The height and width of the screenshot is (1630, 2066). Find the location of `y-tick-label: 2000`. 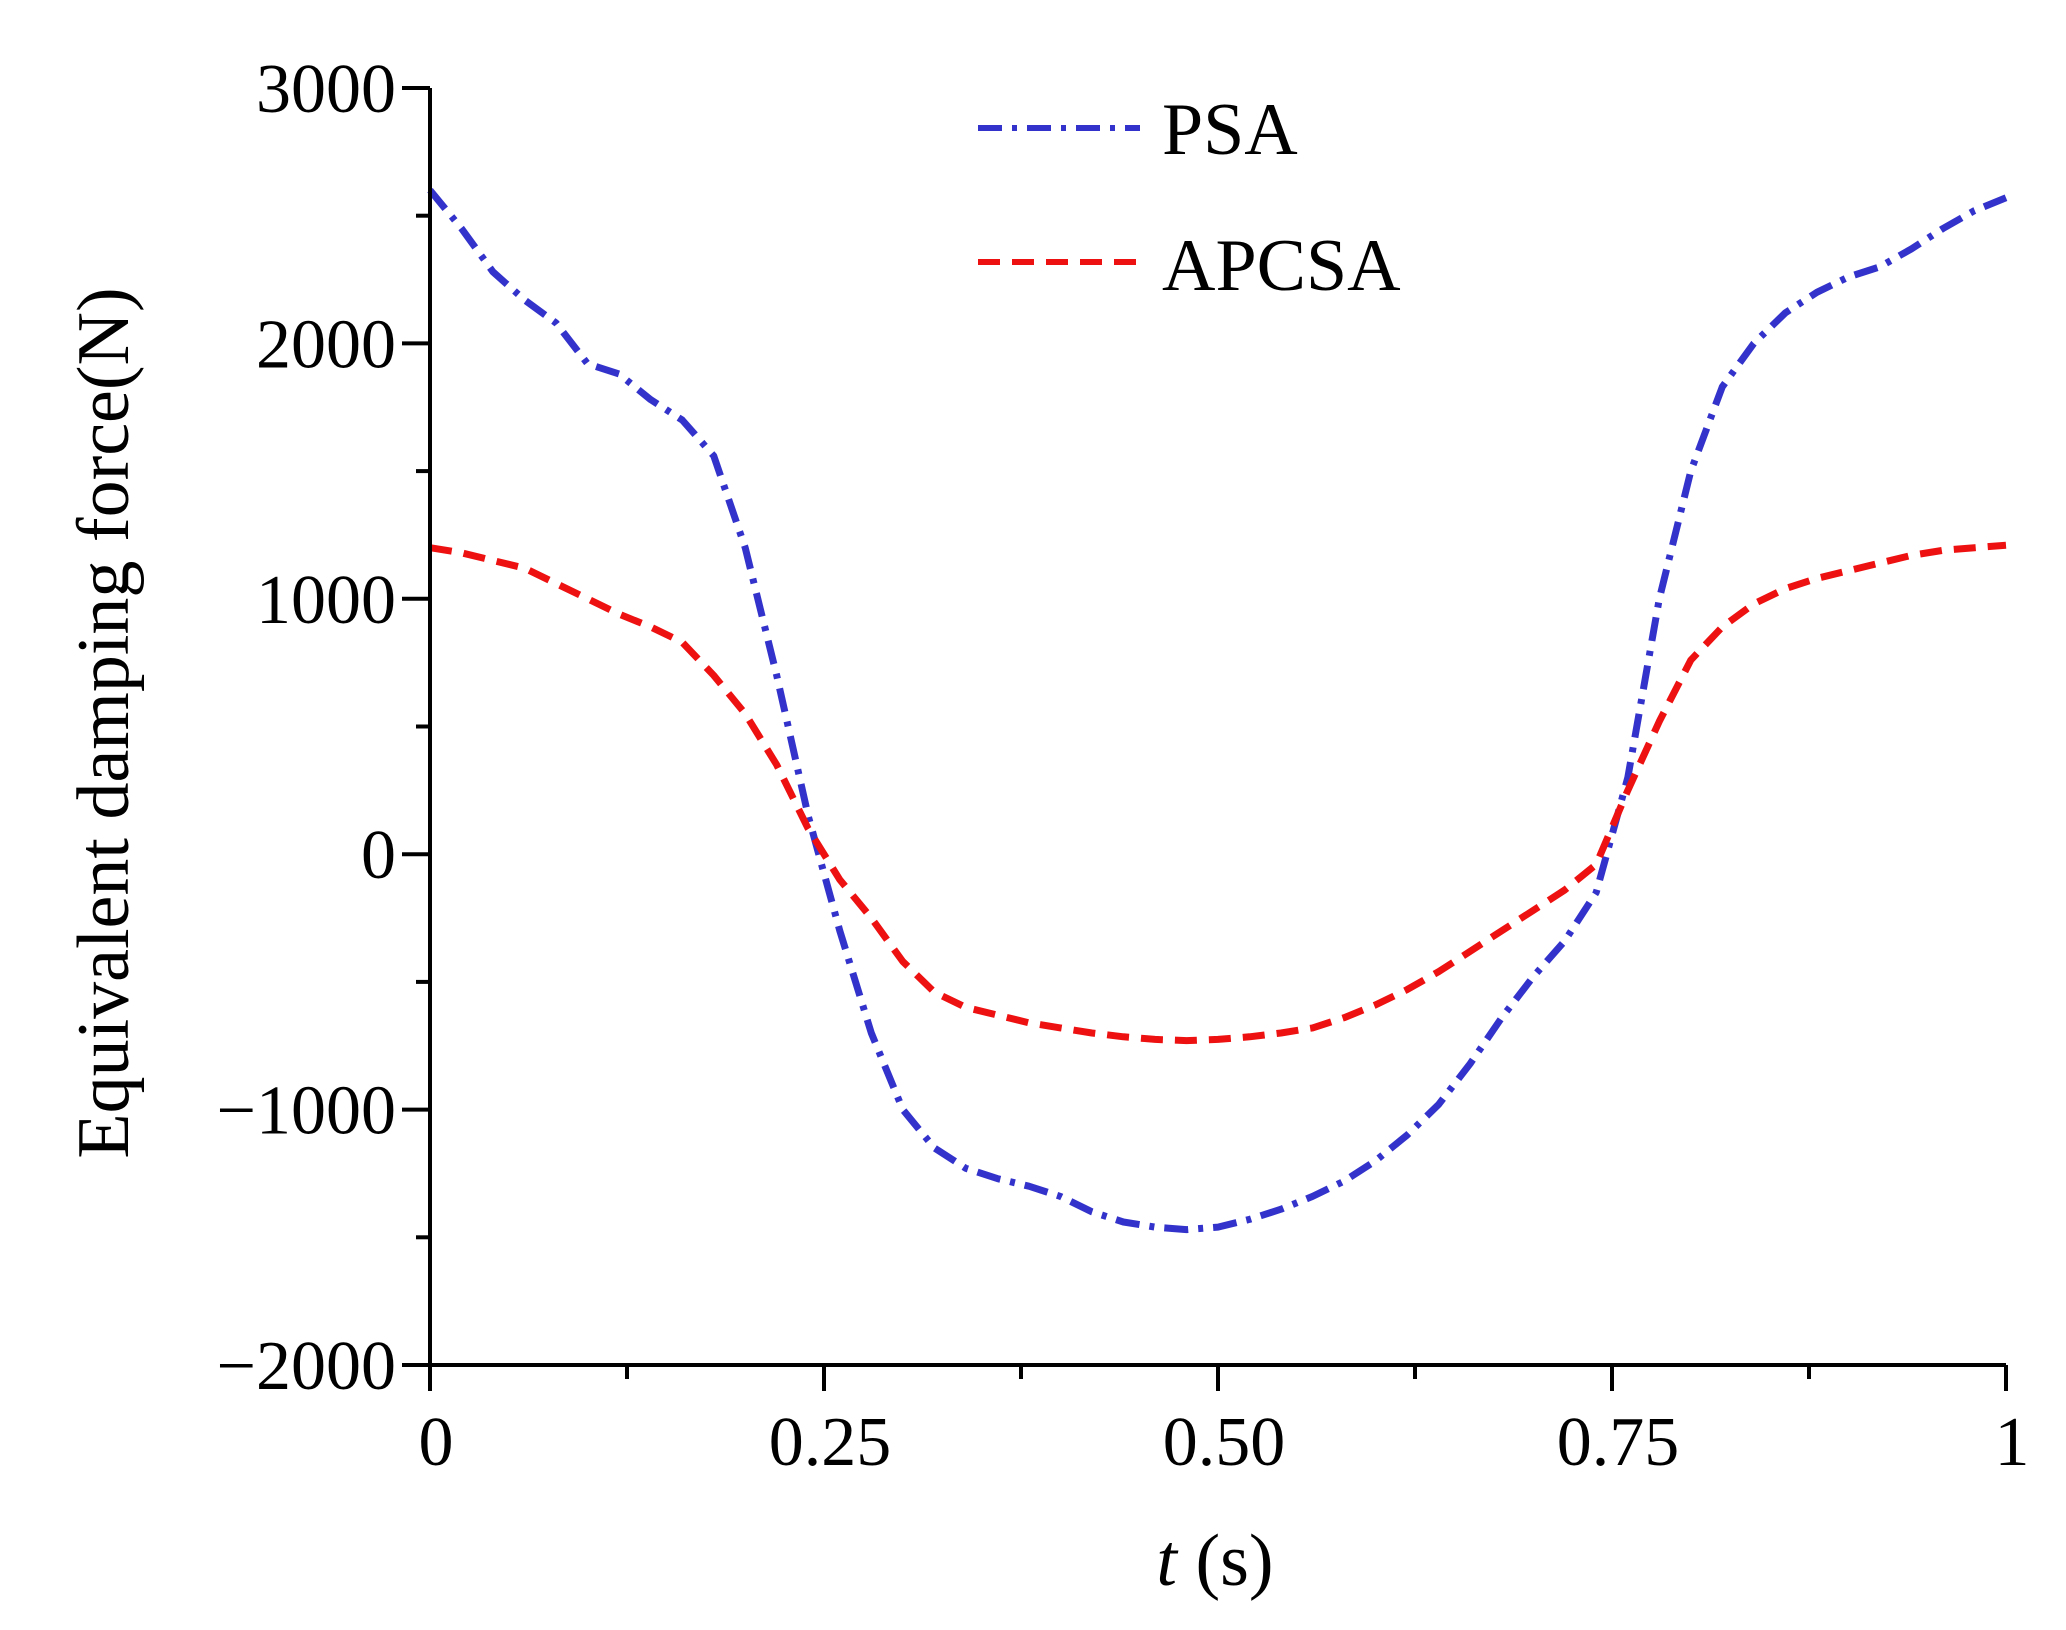

y-tick-label: 2000 is located at coordinates (326, 344).